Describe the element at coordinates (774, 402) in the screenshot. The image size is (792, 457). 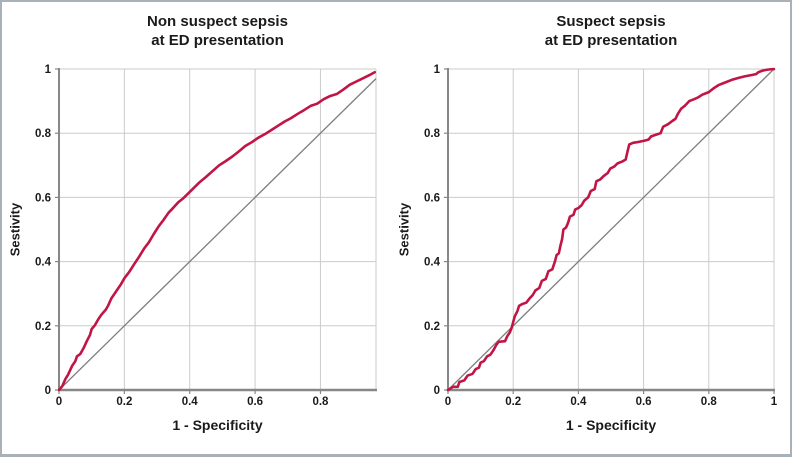
I see `x-tick-label: 1` at that location.